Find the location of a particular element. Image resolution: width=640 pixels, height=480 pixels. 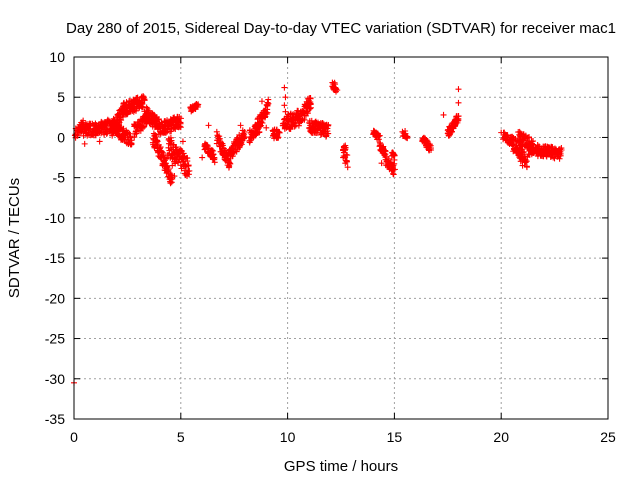

y-axis-label: SDTVAR / TECUs is located at coordinates (14, 238).